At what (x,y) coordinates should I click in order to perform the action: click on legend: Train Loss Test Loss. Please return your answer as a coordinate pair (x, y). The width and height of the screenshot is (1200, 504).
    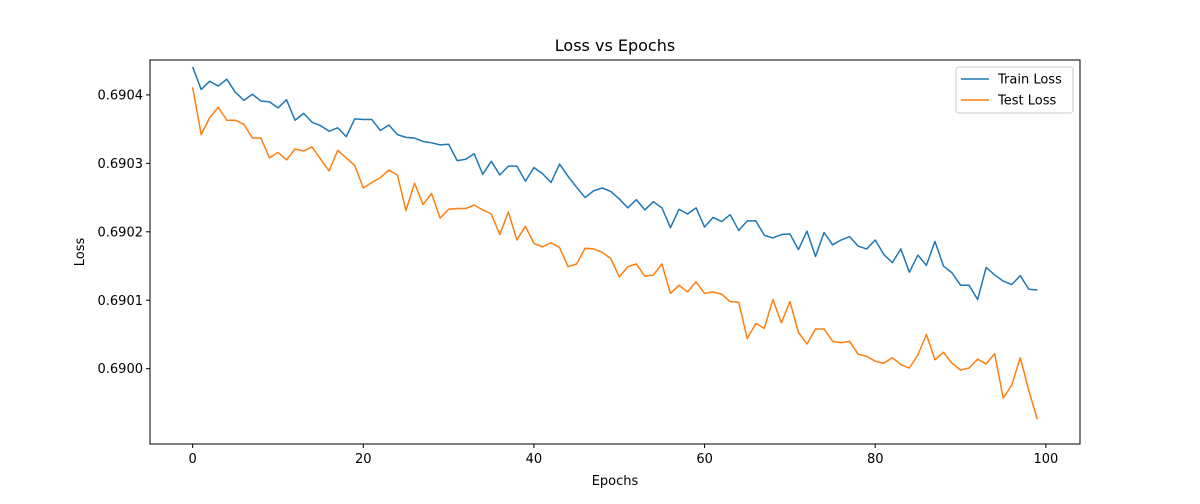
    Looking at the image, I should click on (1014, 90).